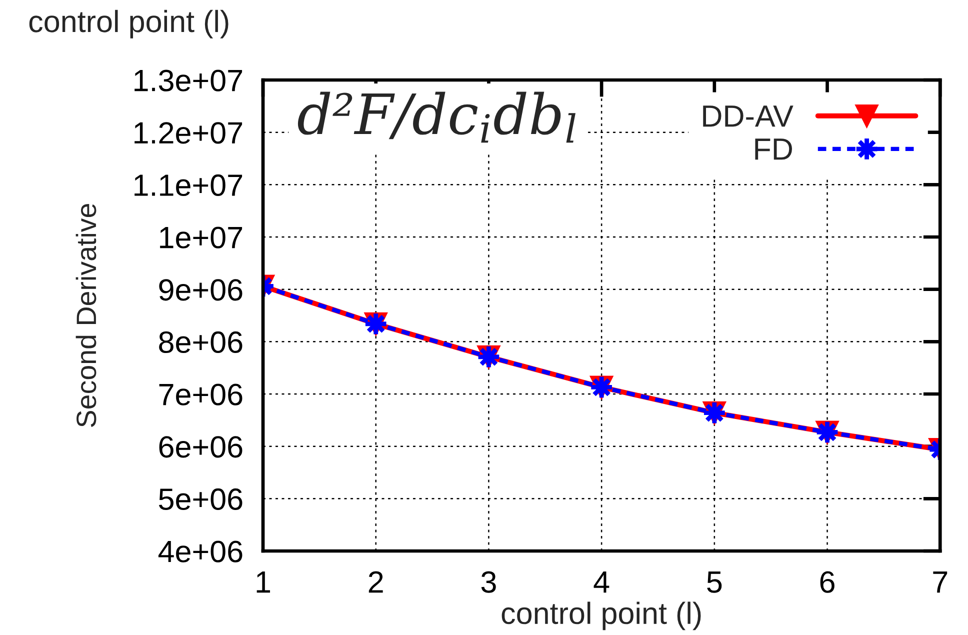 The height and width of the screenshot is (635, 968). I want to click on y-tick-label: 6e+06, so click(200, 447).